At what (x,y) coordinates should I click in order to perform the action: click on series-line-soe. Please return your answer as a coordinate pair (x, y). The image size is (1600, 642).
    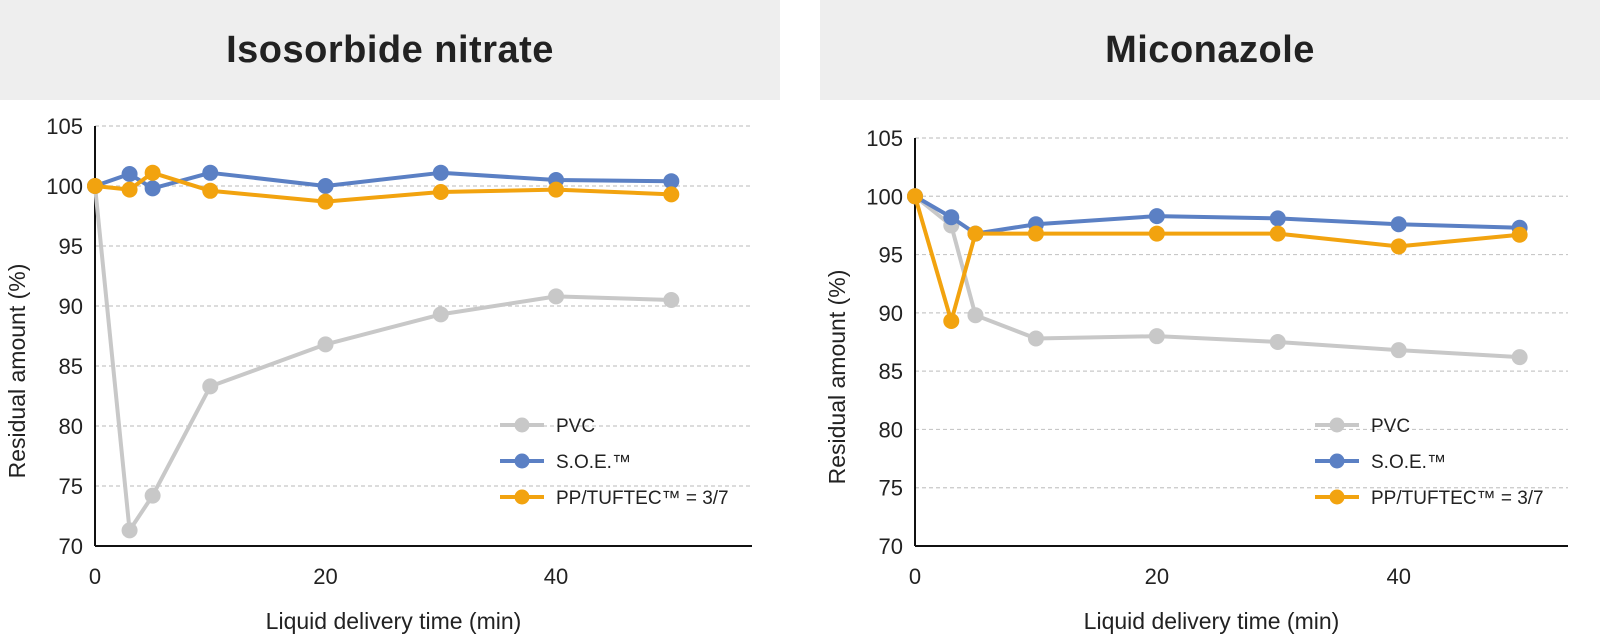
    Looking at the image, I should click on (1216, 215).